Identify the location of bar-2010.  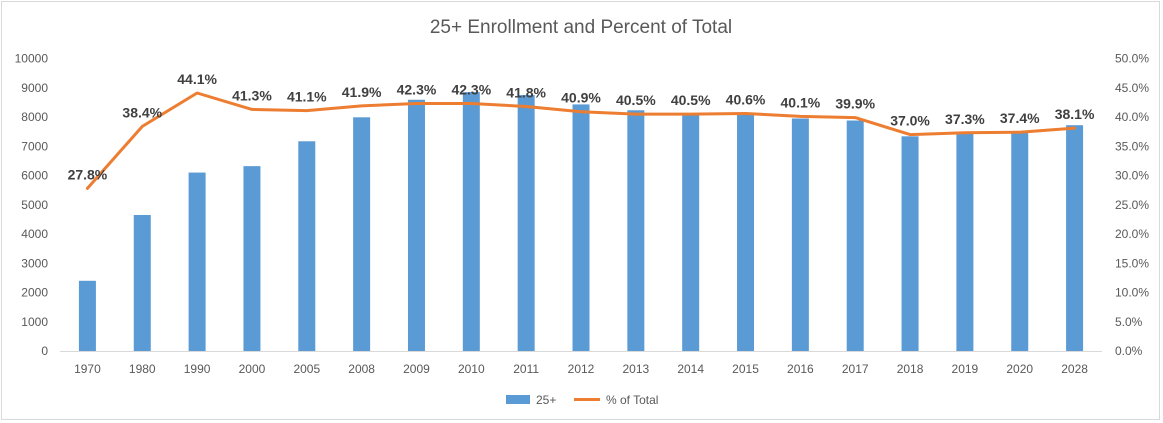
(471, 221).